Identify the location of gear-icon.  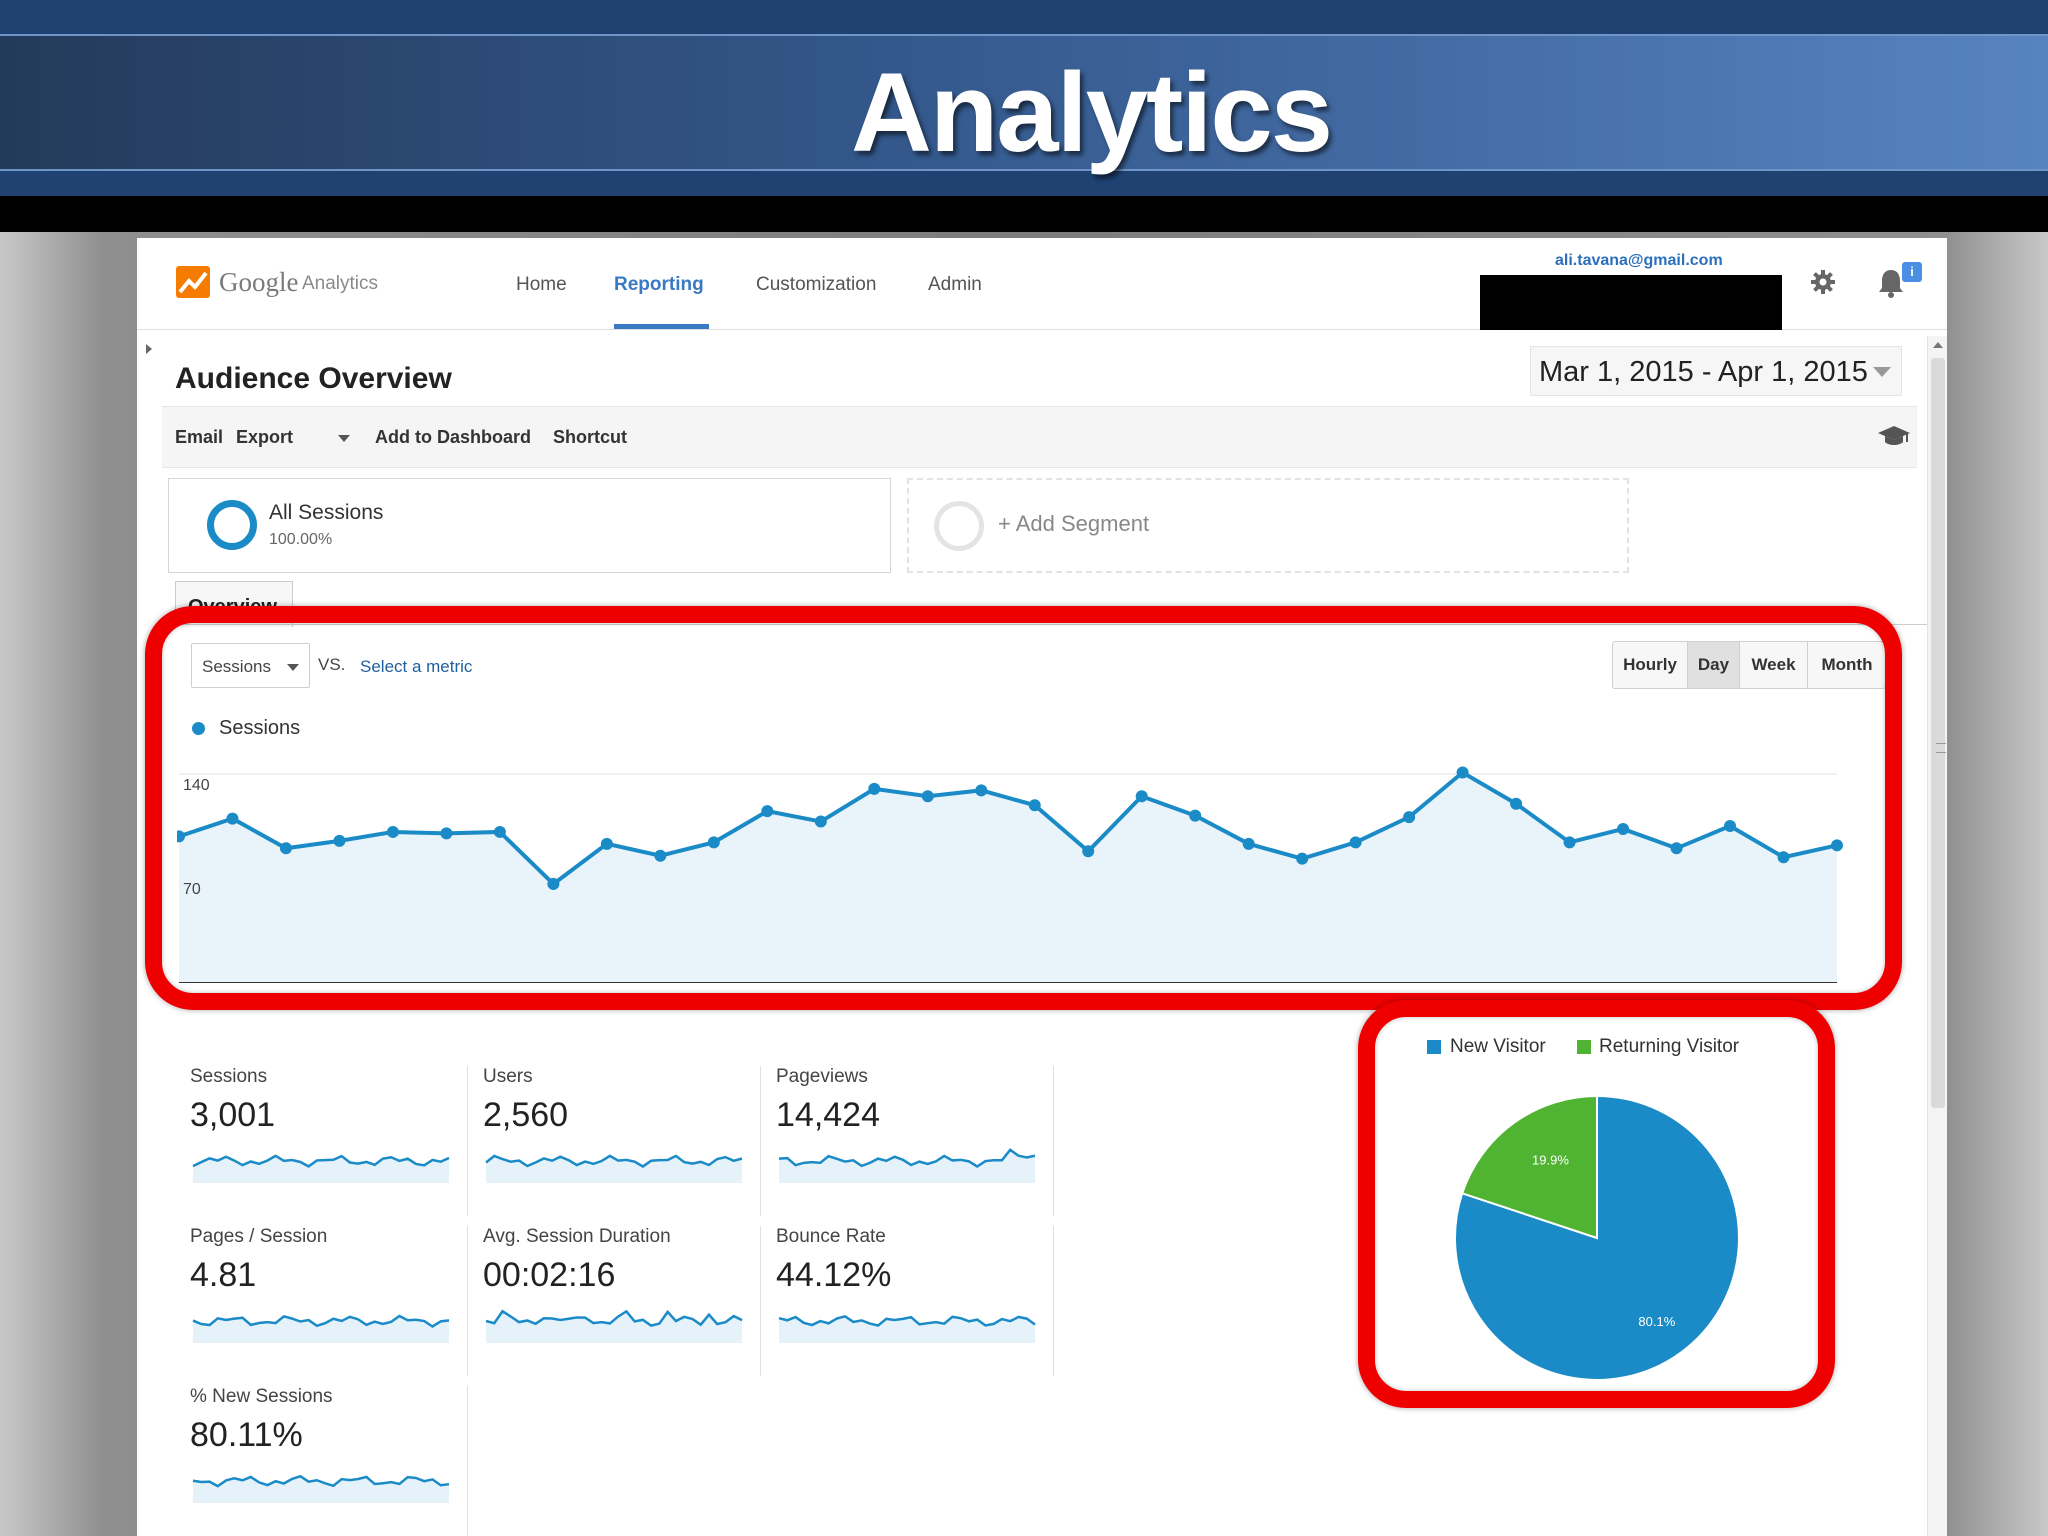
(1823, 282).